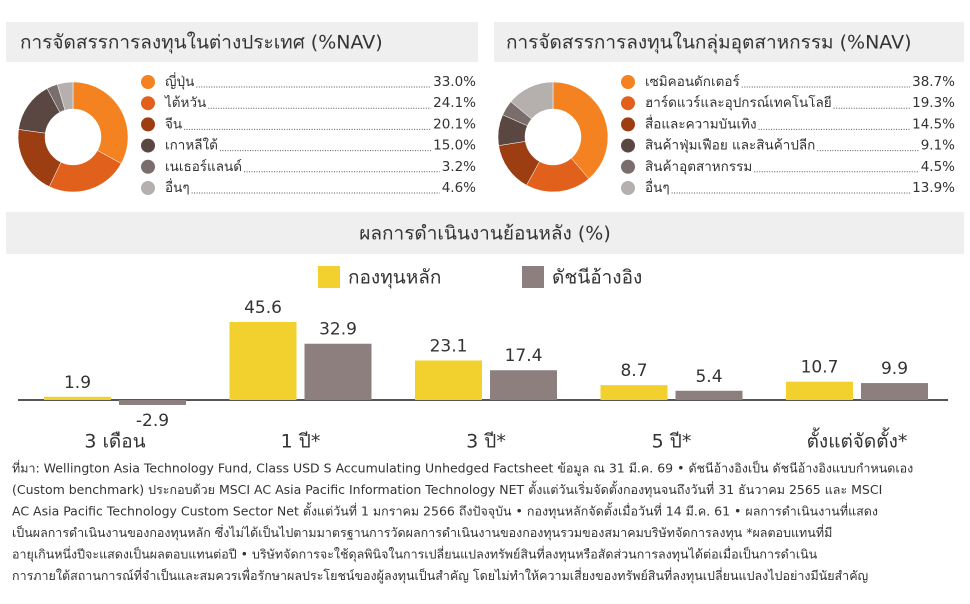 The height and width of the screenshot is (604, 970). What do you see at coordinates (449, 346) in the screenshot?
I see `data-label: 23.1` at bounding box center [449, 346].